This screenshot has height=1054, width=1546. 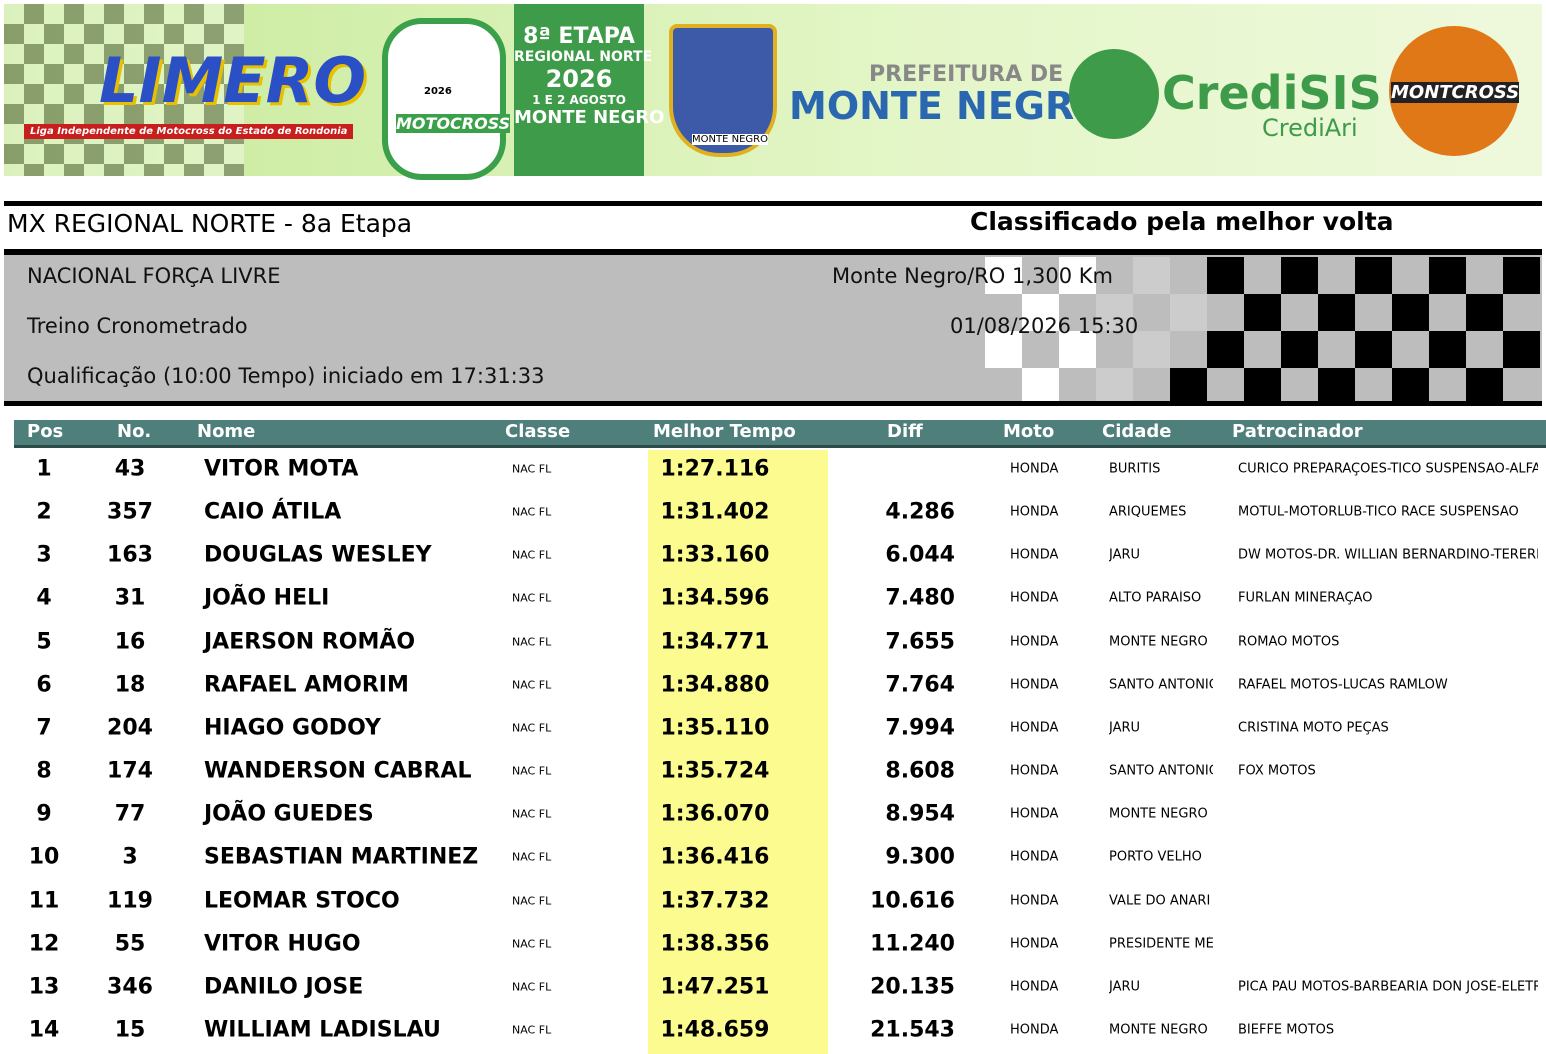 I want to click on city: BURITIS, so click(x=1135, y=469).